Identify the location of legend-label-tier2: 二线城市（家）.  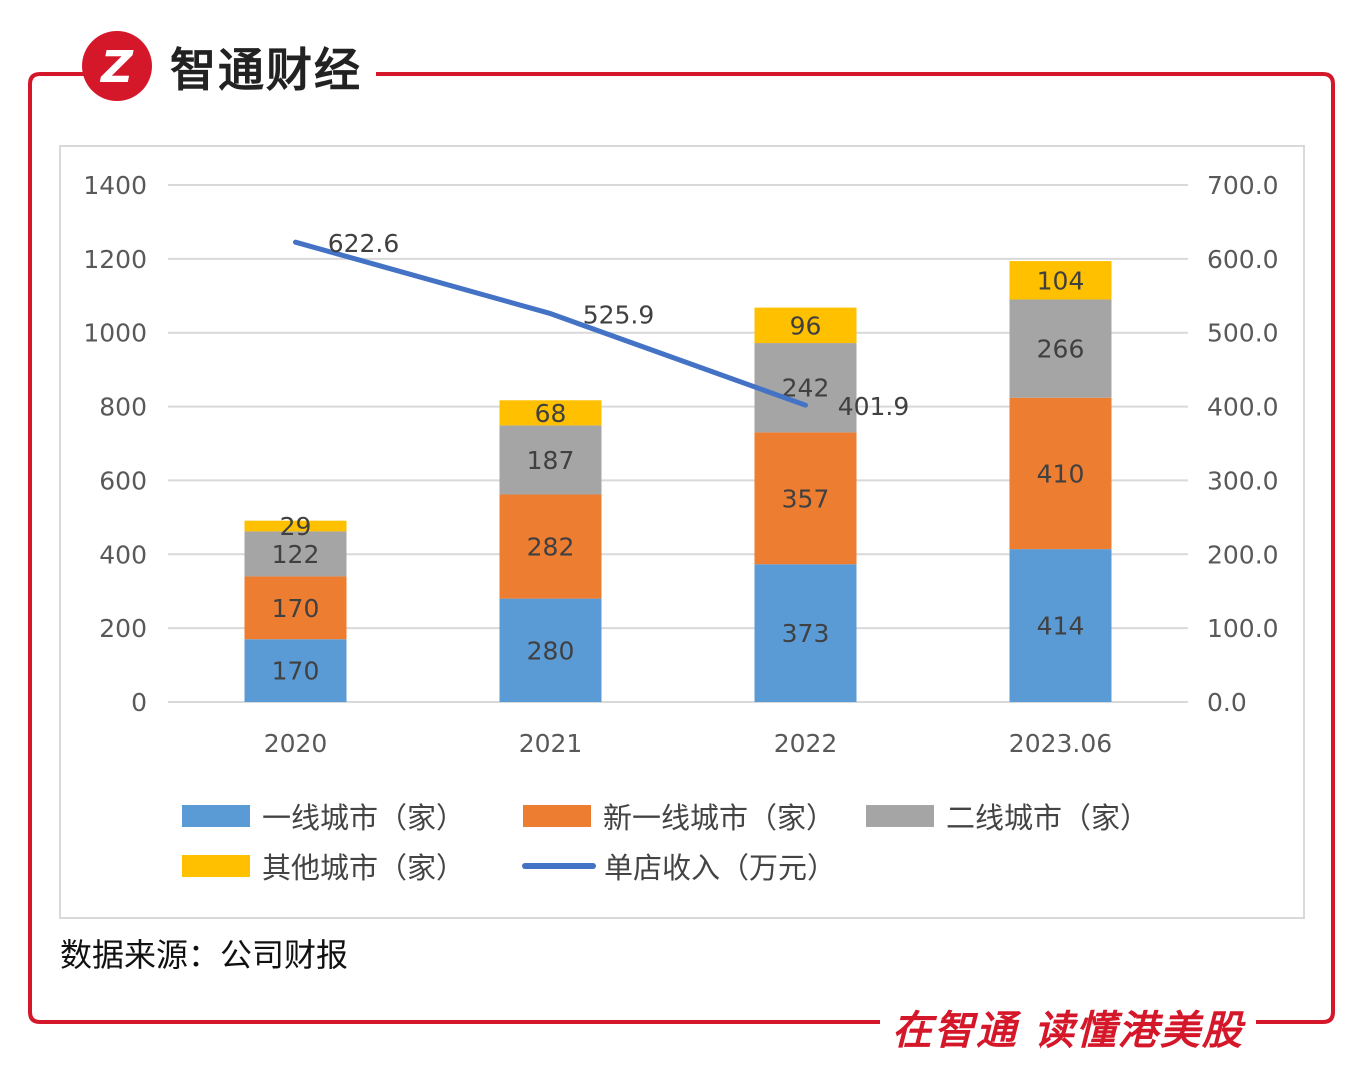
(1048, 818).